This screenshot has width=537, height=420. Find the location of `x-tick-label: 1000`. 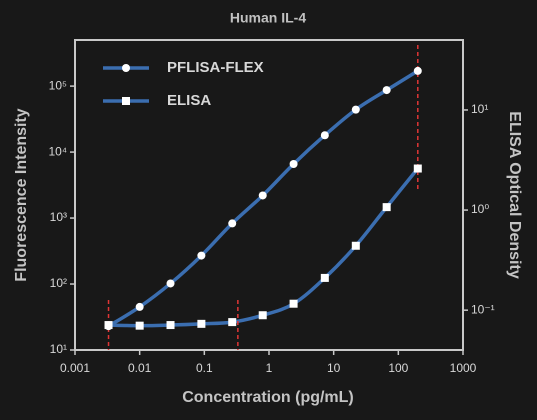

x-tick-label: 1000 is located at coordinates (463, 368).